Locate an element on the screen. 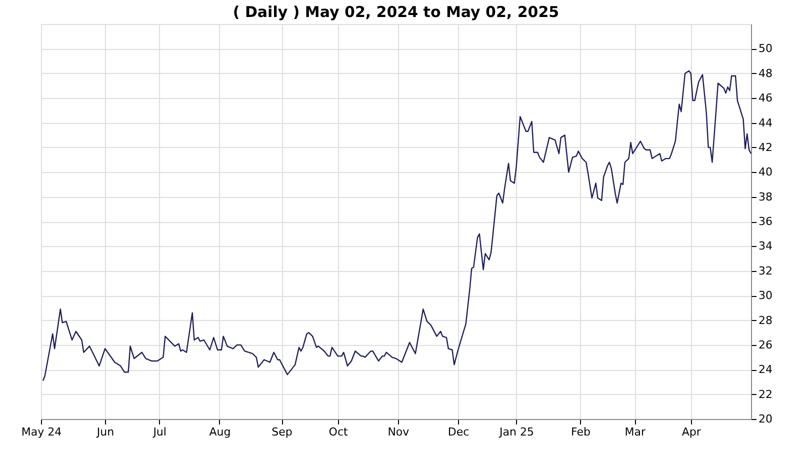 The height and width of the screenshot is (466, 800). y-tick-label: 22 is located at coordinates (765, 394).